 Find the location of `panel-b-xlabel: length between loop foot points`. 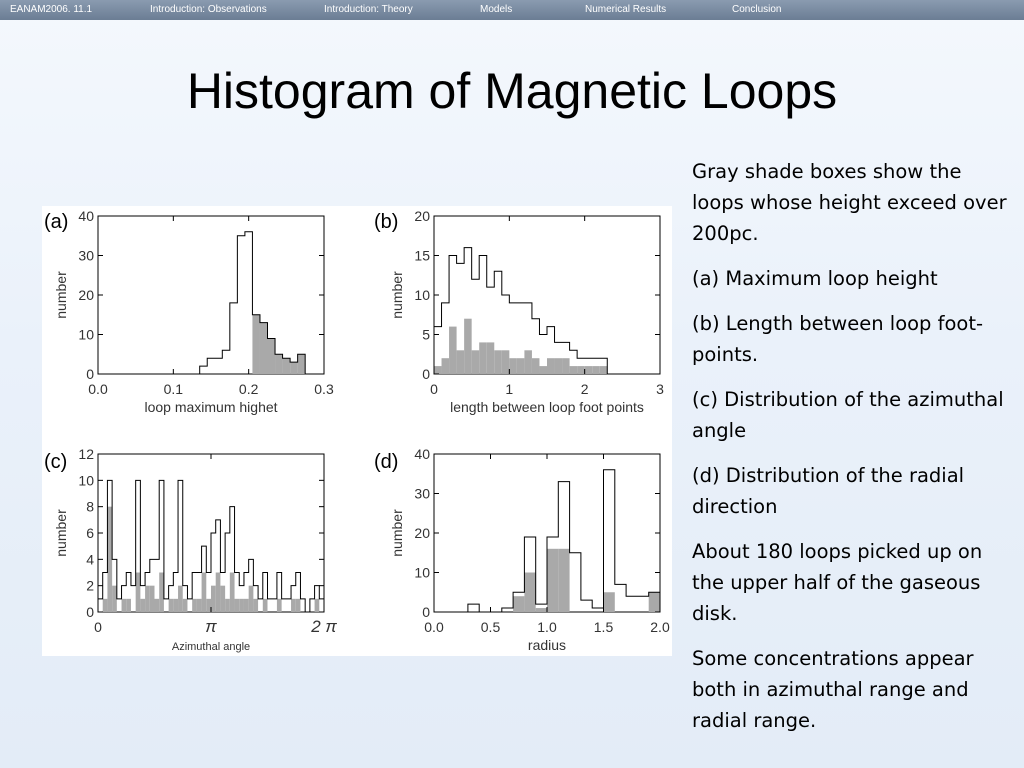

panel-b-xlabel: length between loop foot points is located at coordinates (547, 407).